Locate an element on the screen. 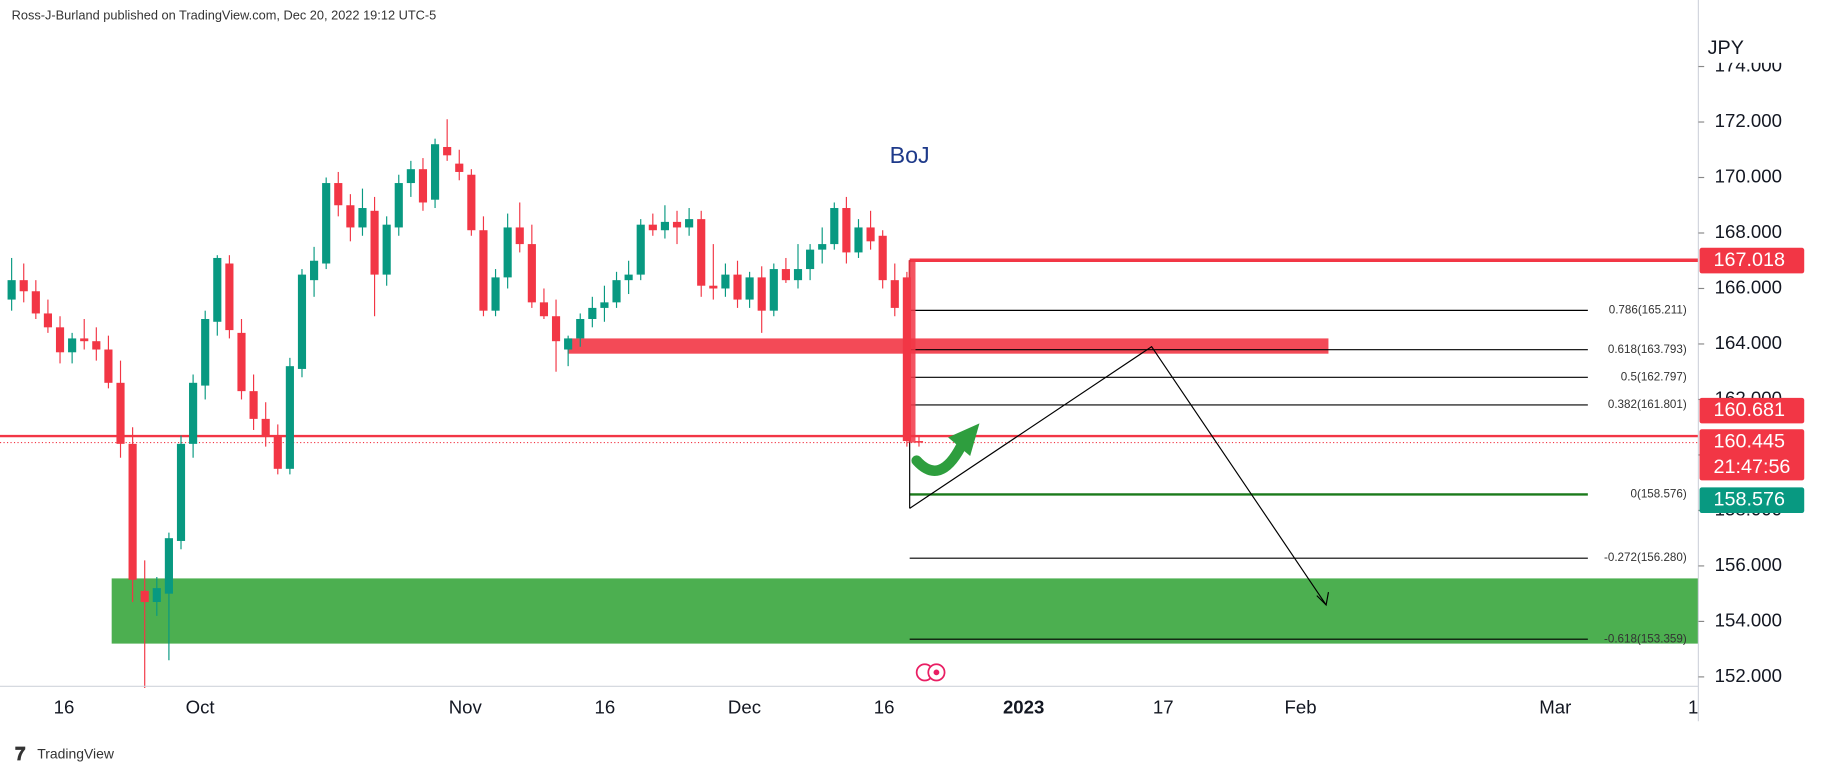 The height and width of the screenshot is (773, 1824). currency-label: JPY is located at coordinates (1726, 48).